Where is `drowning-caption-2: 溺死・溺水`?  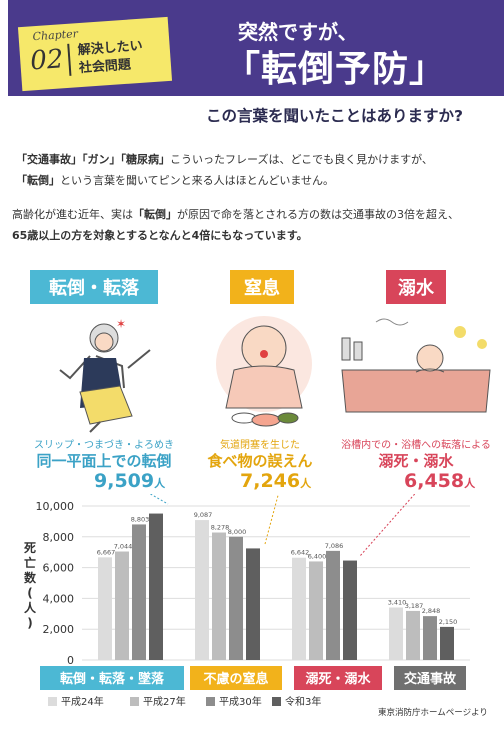
drowning-caption-2: 溺死・溺水 is located at coordinates (416, 461).